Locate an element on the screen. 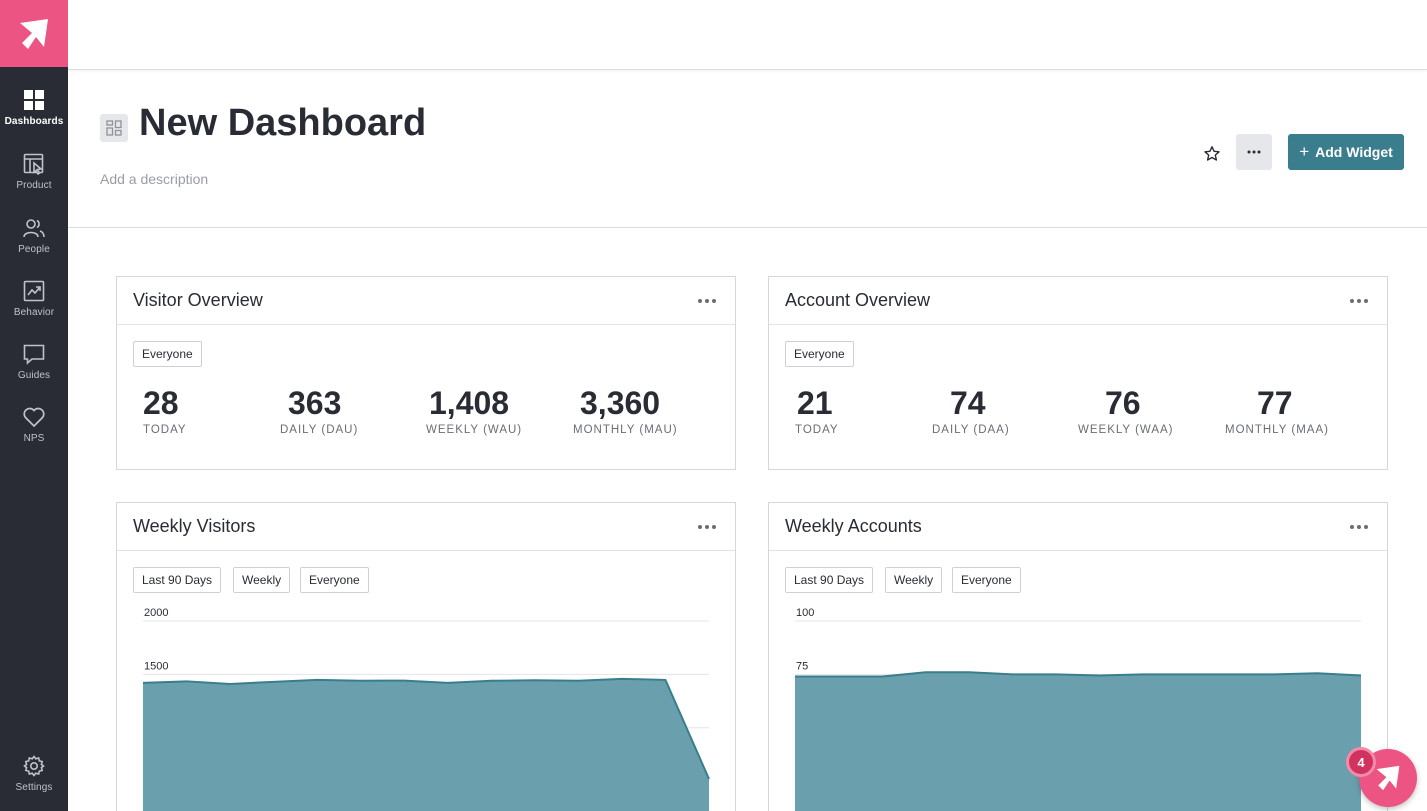 The height and width of the screenshot is (811, 1427). weekly-accounts-chart: 255075100 is located at coordinates (1078, 709).